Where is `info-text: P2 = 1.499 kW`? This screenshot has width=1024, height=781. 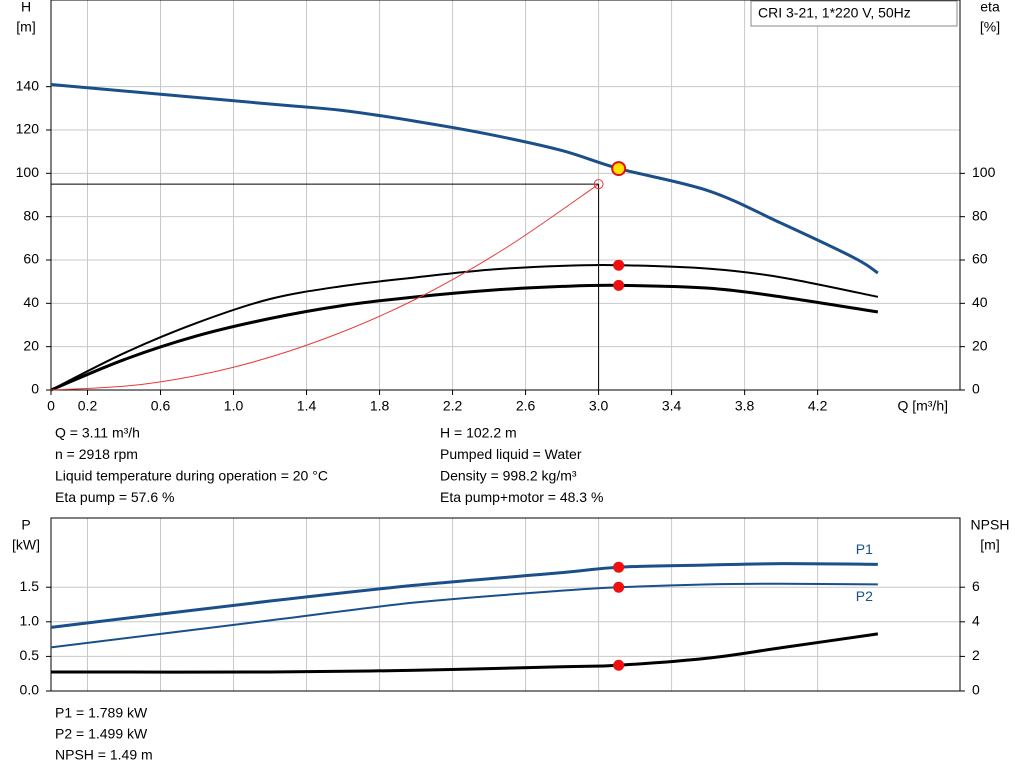
info-text: P2 = 1.499 kW is located at coordinates (101, 734).